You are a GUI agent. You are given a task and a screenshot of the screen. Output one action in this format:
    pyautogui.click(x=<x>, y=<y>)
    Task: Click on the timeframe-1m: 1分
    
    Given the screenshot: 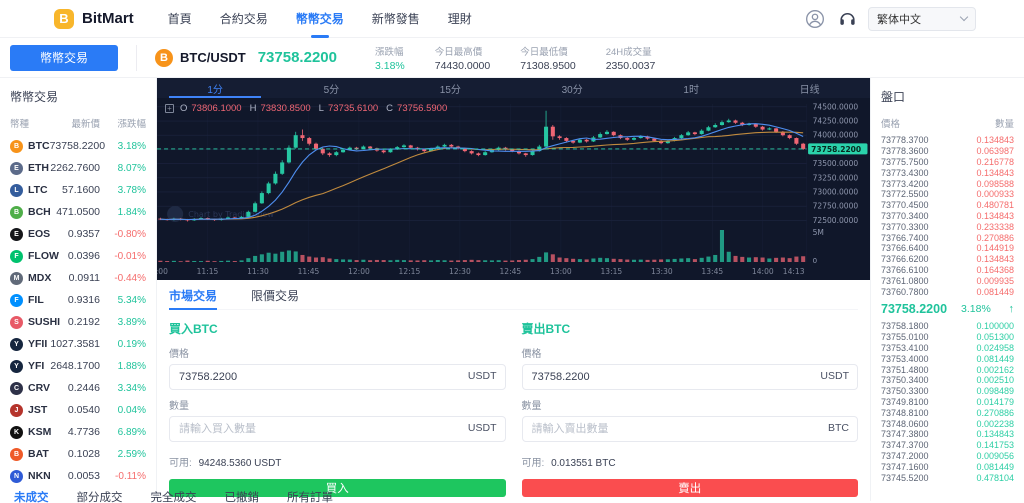 What is the action you would take?
    pyautogui.click(x=215, y=88)
    